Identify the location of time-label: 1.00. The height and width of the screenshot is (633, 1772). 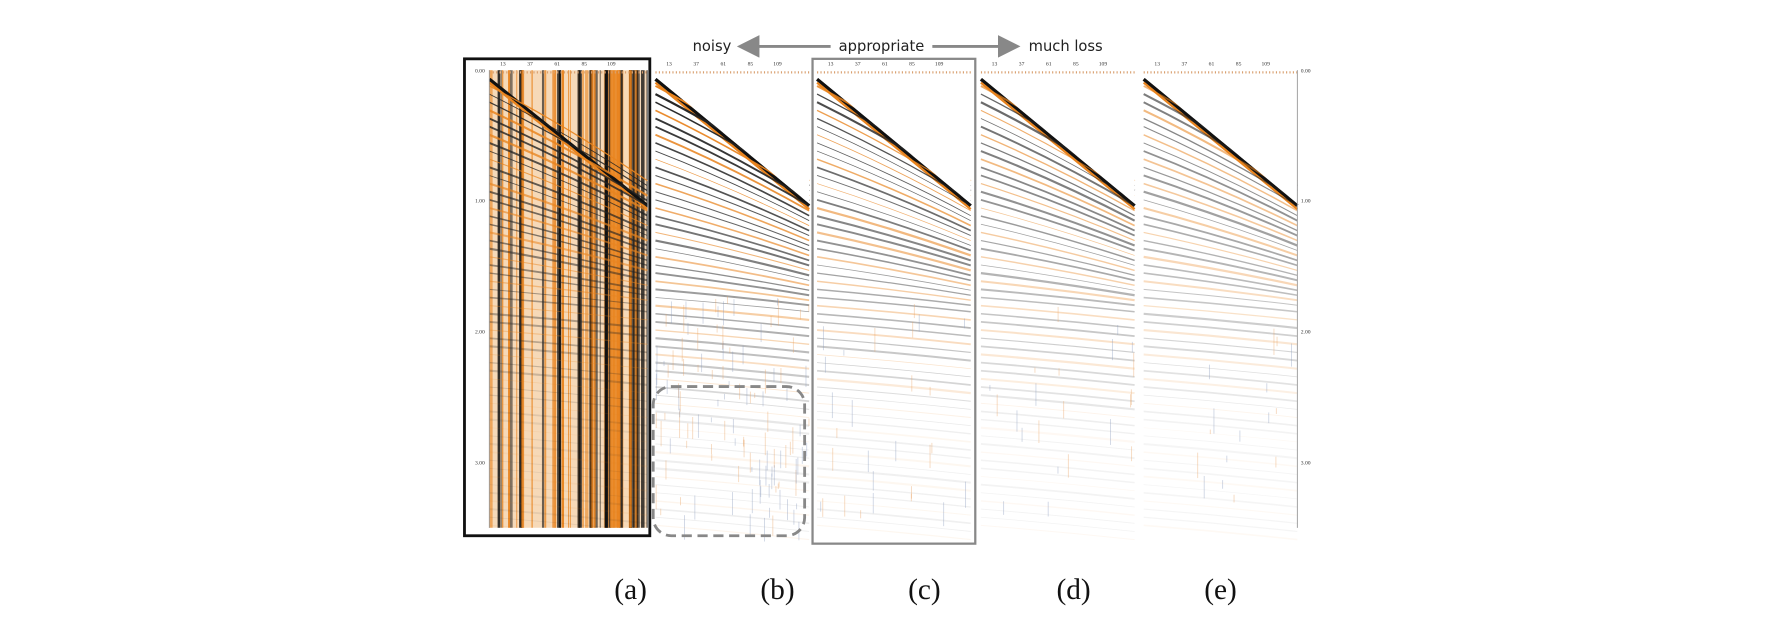
(480, 201).